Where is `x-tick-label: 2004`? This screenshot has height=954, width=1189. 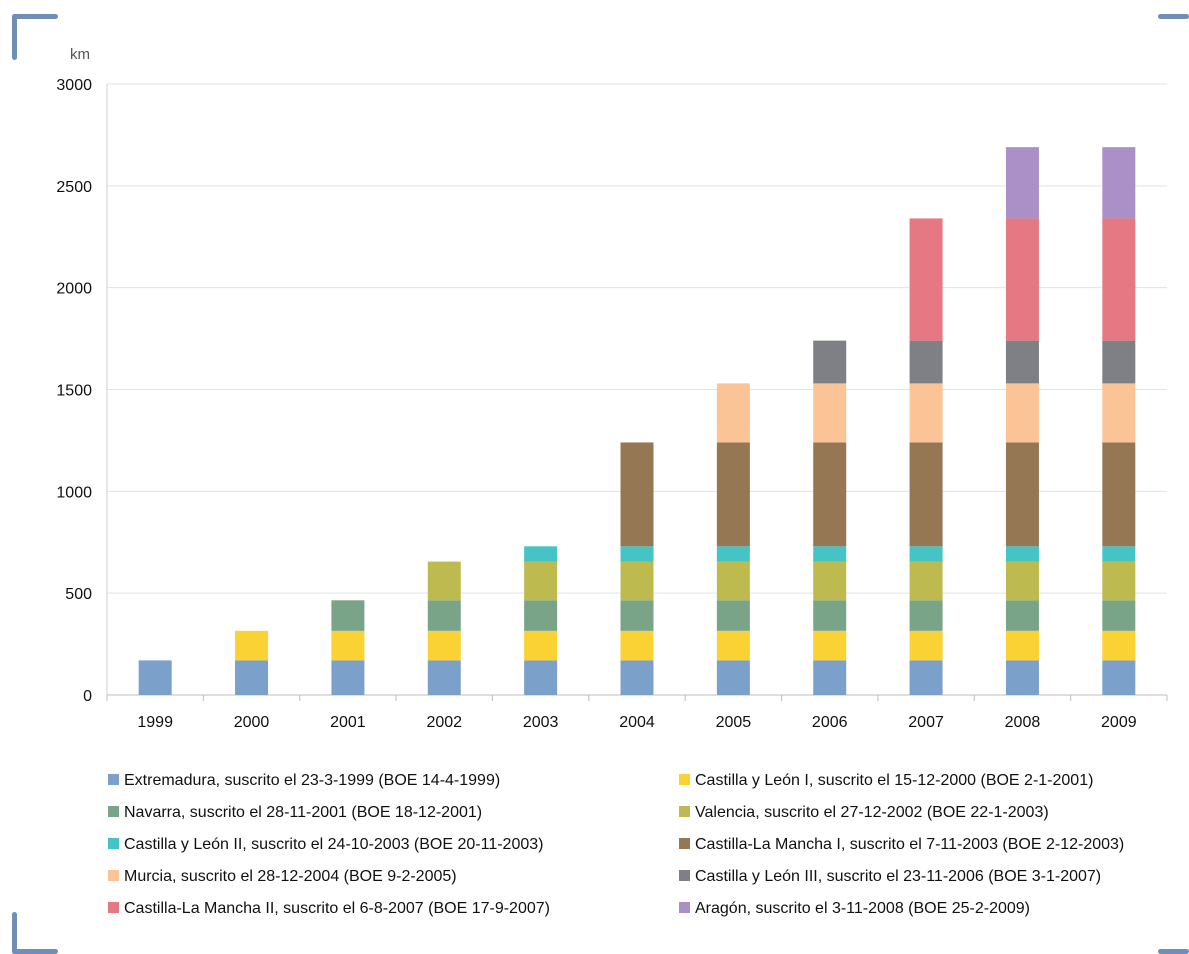
x-tick-label: 2004 is located at coordinates (637, 722).